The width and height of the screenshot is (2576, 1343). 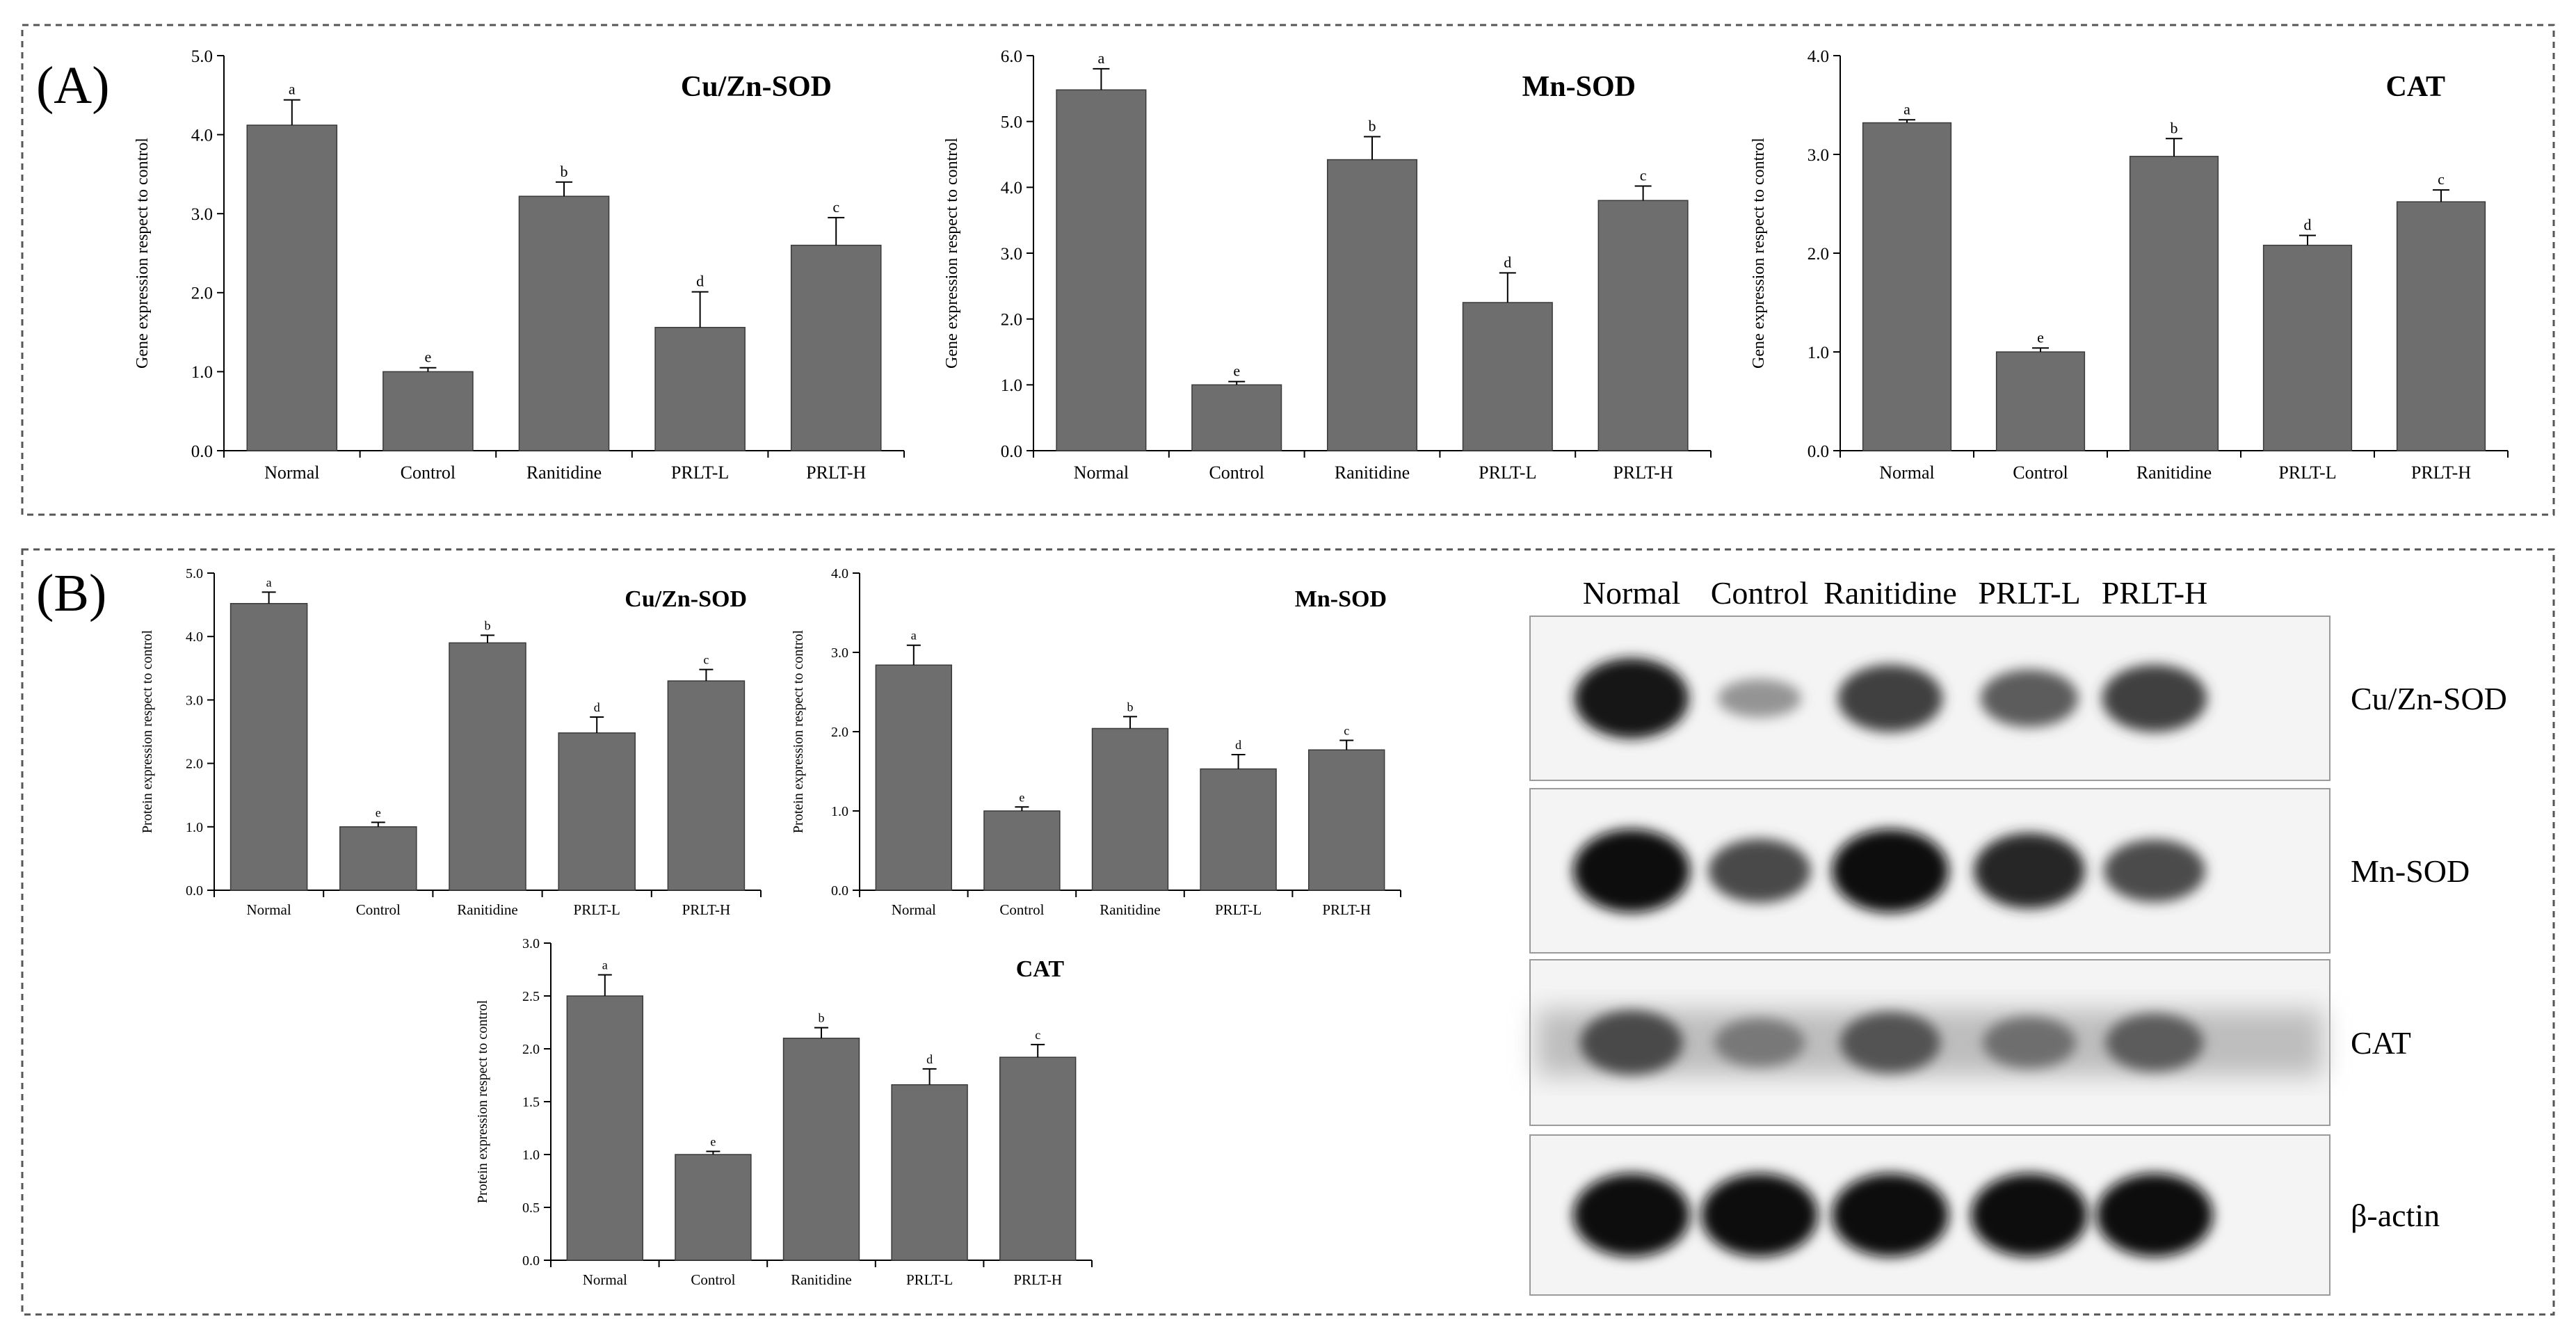 I want to click on chart-title: Cu/Zn-SOD, so click(x=757, y=87).